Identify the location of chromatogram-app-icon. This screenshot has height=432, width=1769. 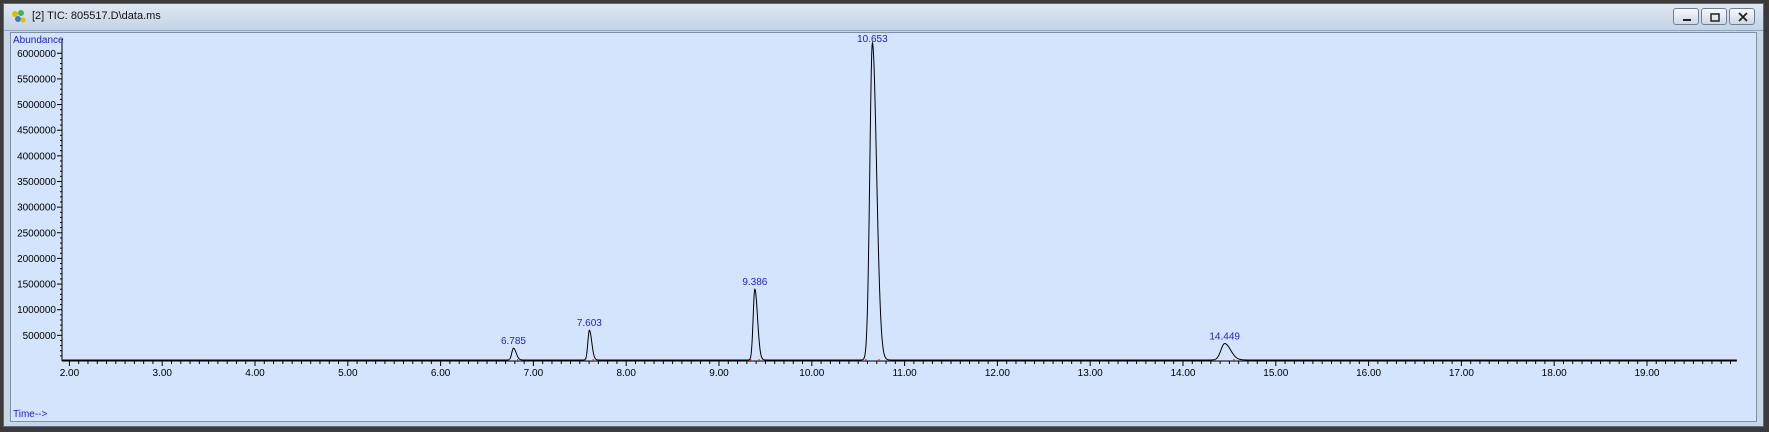
(19, 17).